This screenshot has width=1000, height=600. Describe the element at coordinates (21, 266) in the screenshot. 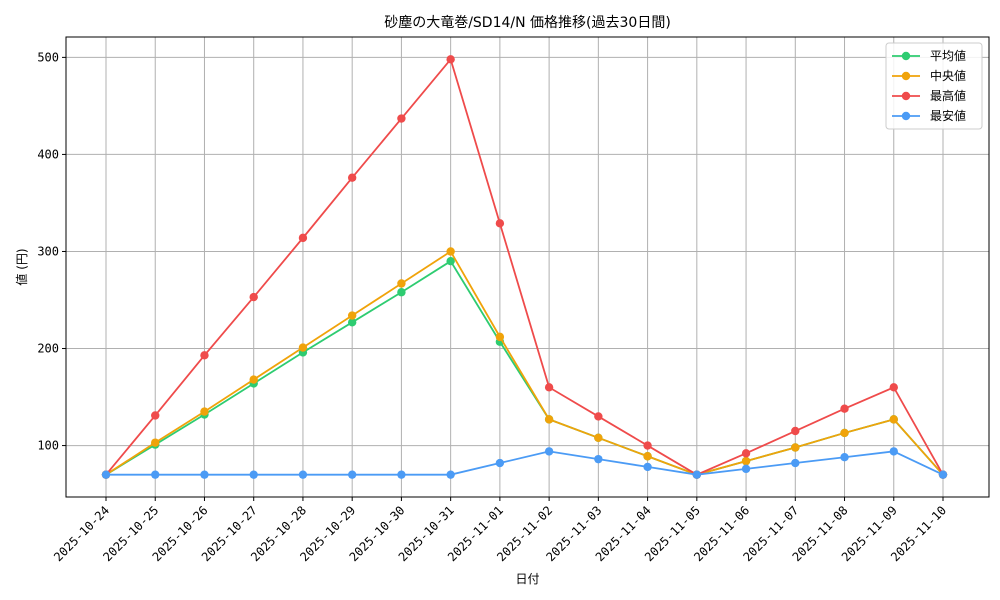

I see `y-axis-label: 値 (円)` at that location.